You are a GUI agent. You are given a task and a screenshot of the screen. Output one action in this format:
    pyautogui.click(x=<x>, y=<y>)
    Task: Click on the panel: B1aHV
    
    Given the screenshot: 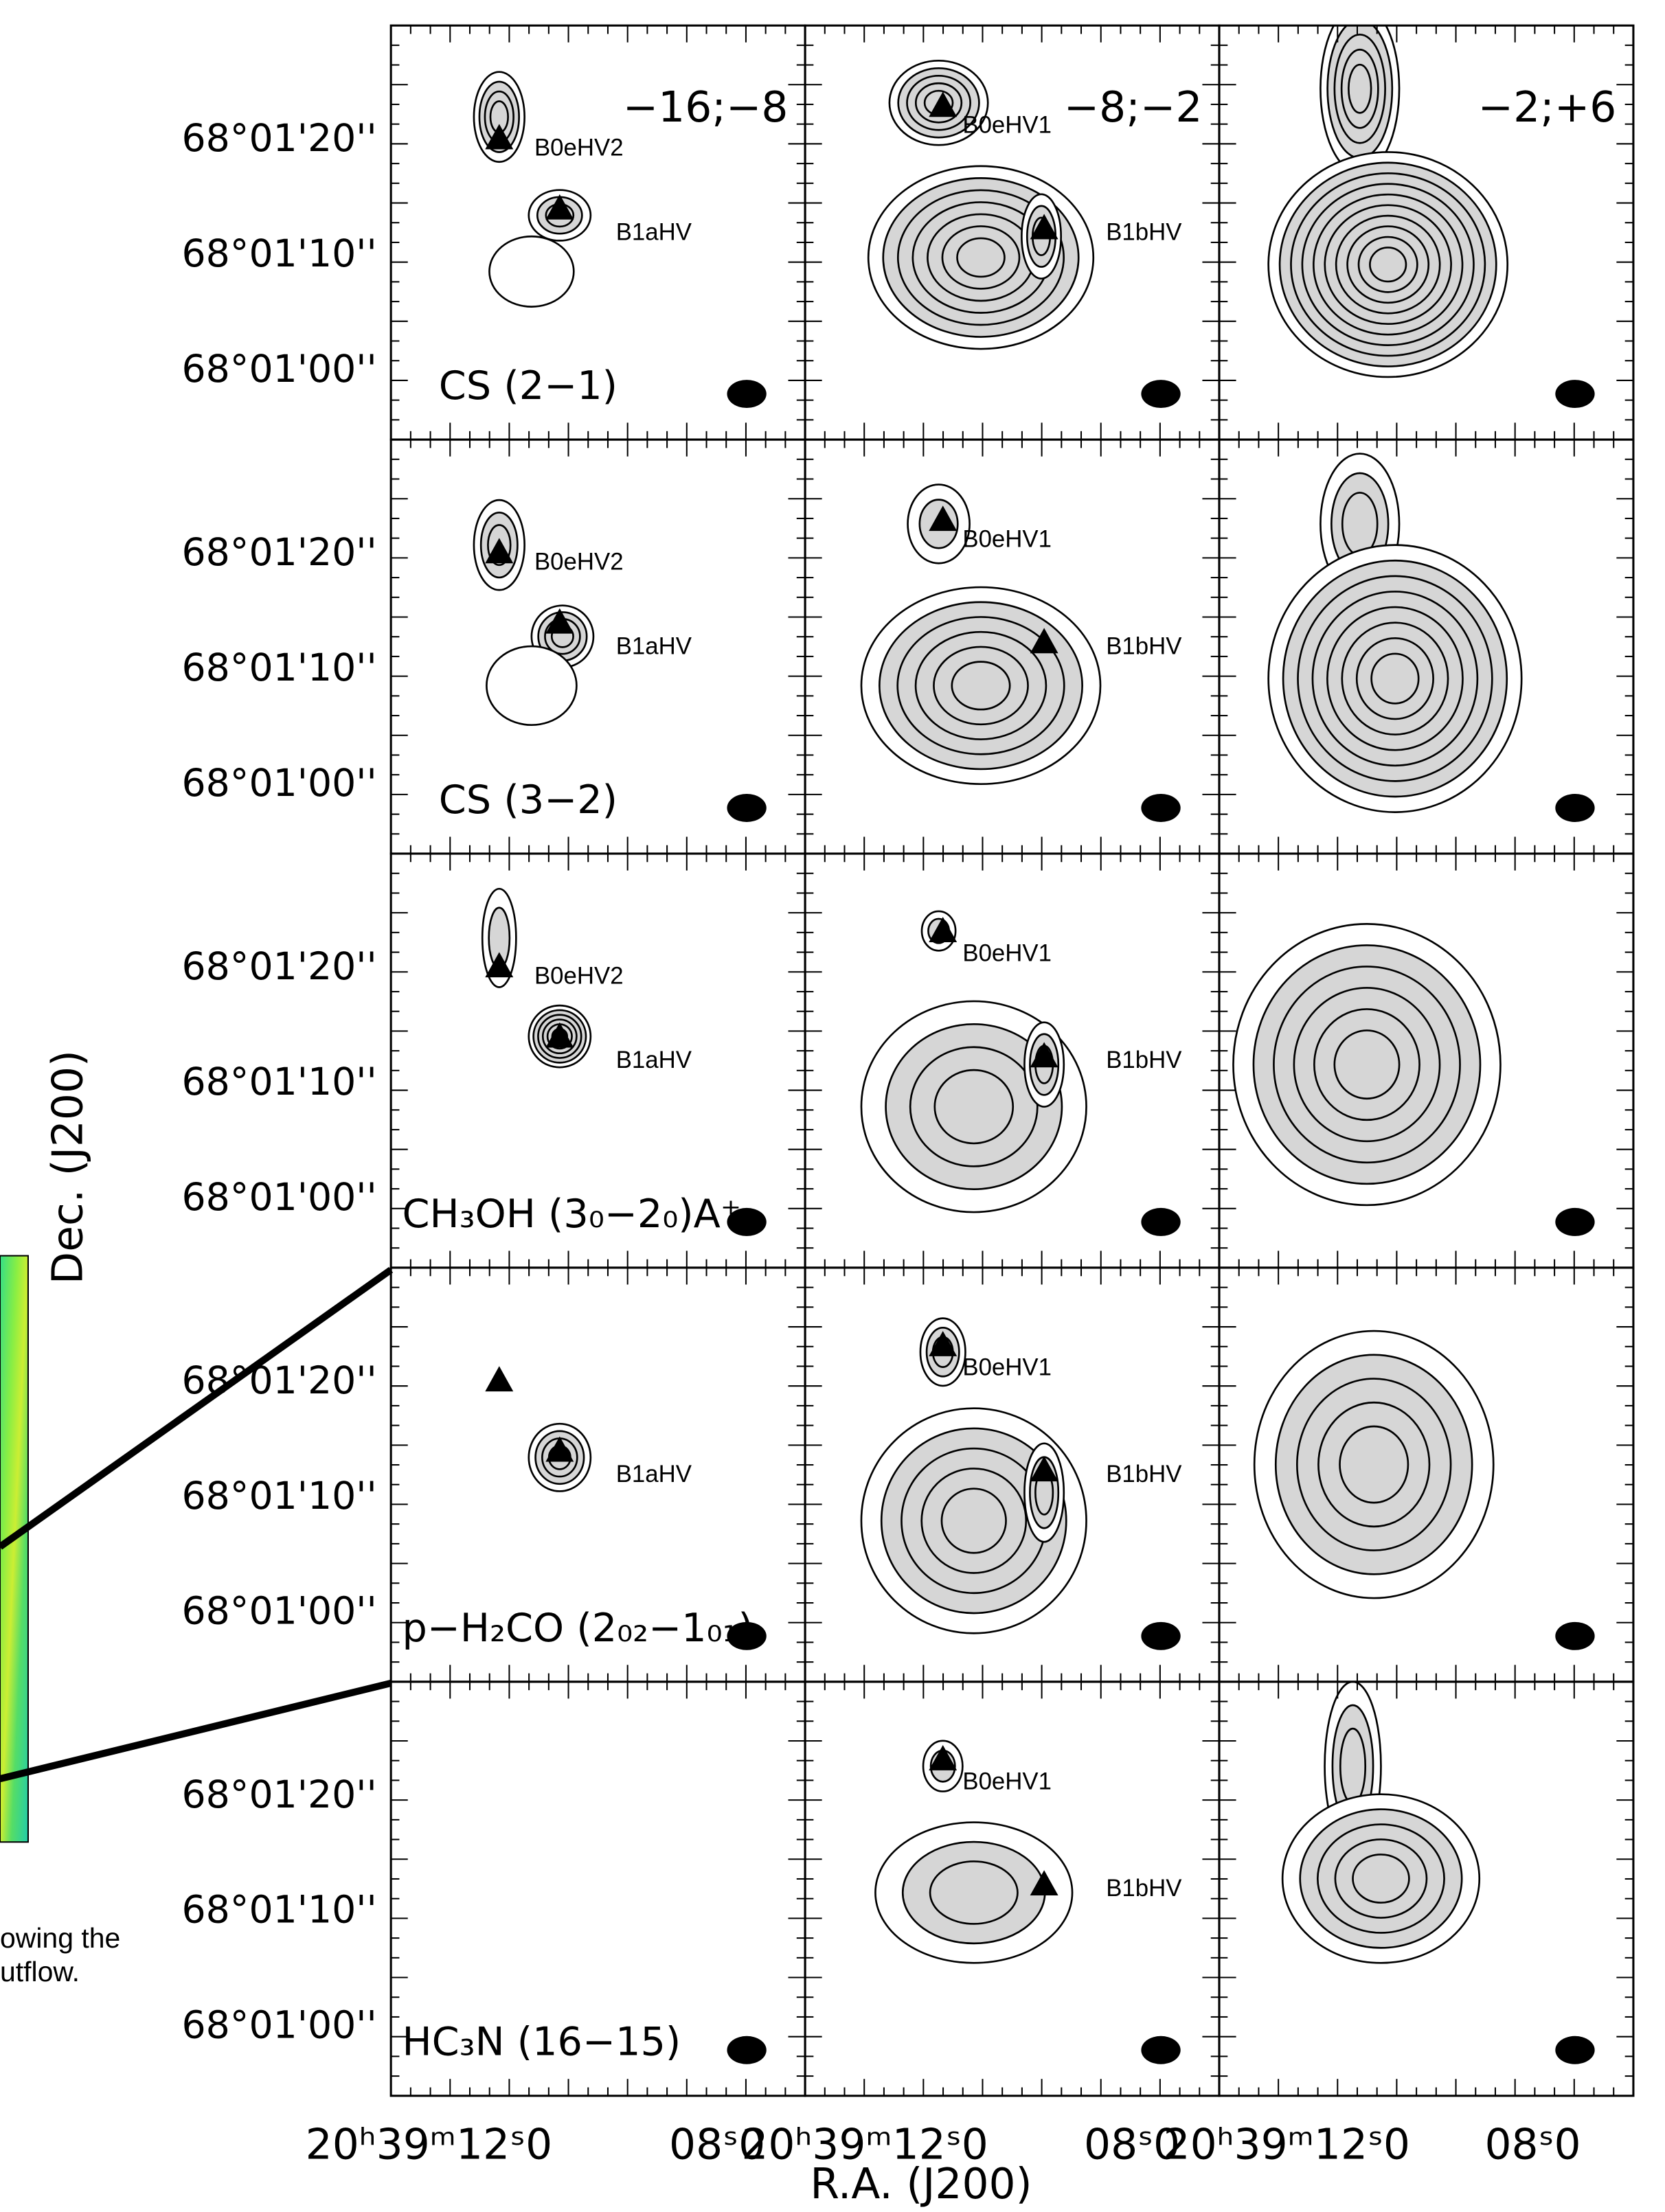 What is the action you would take?
    pyautogui.click(x=598, y=1474)
    